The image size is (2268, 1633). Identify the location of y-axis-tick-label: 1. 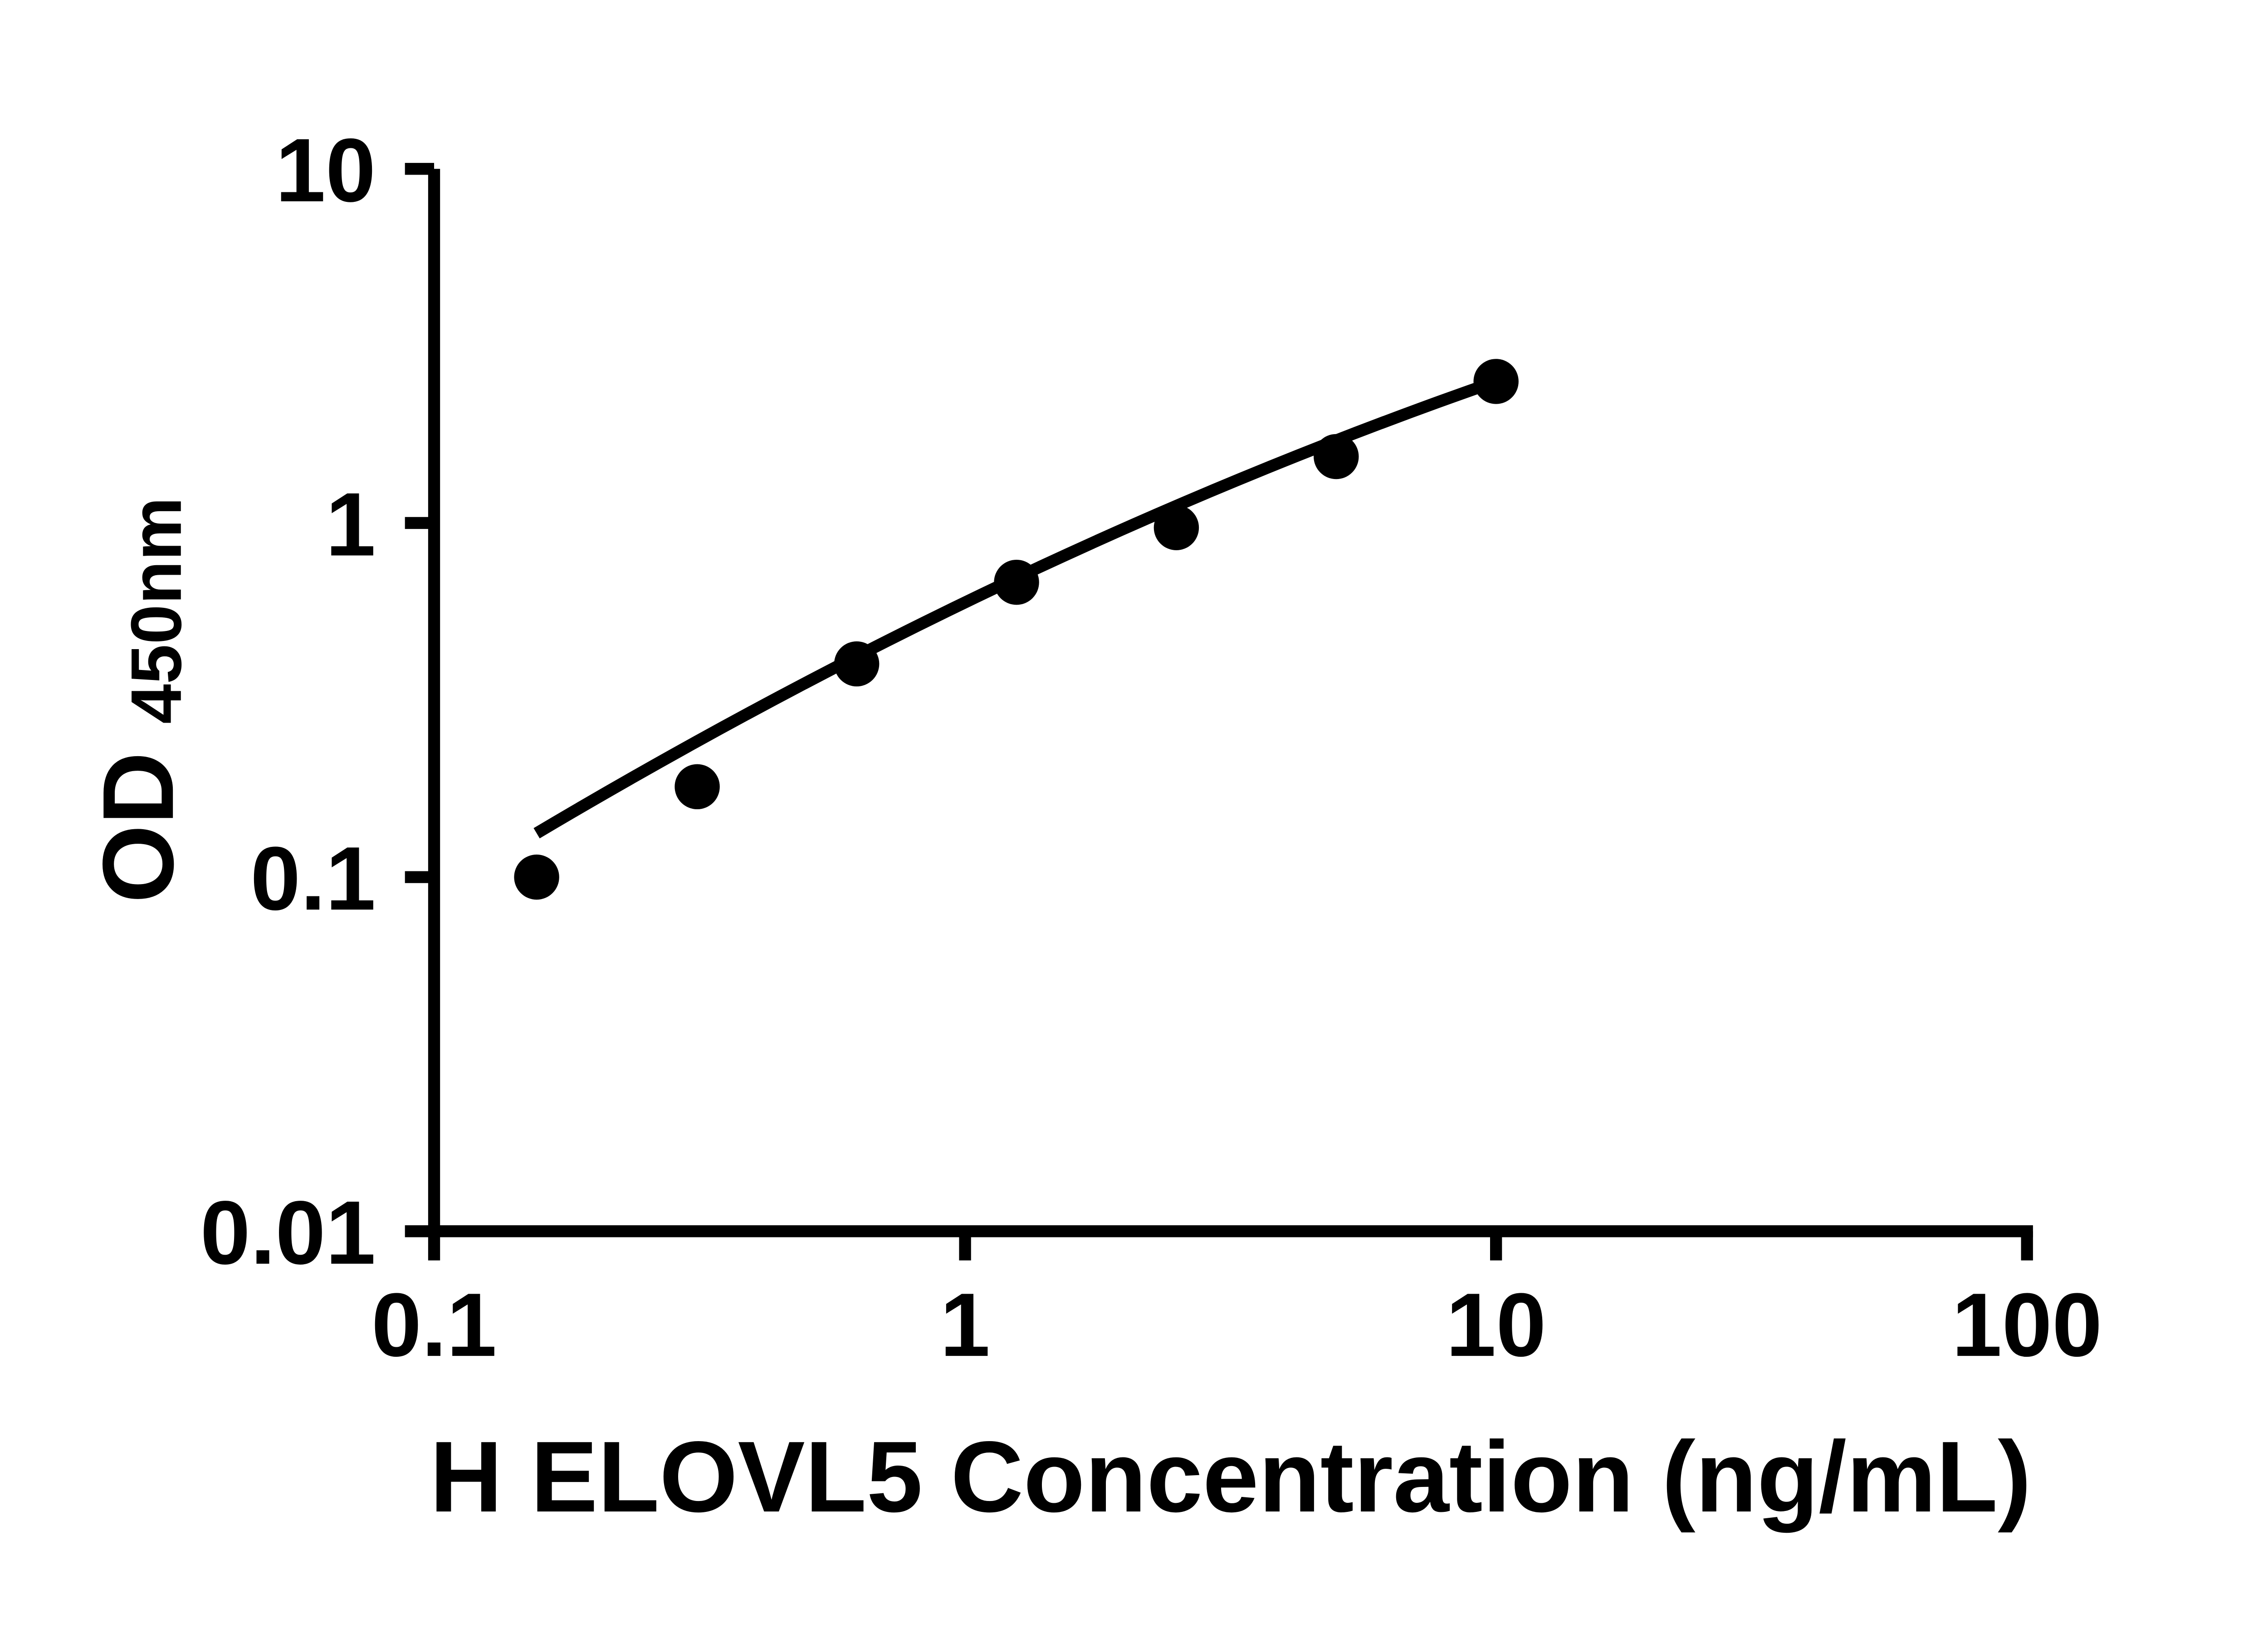
(351, 524).